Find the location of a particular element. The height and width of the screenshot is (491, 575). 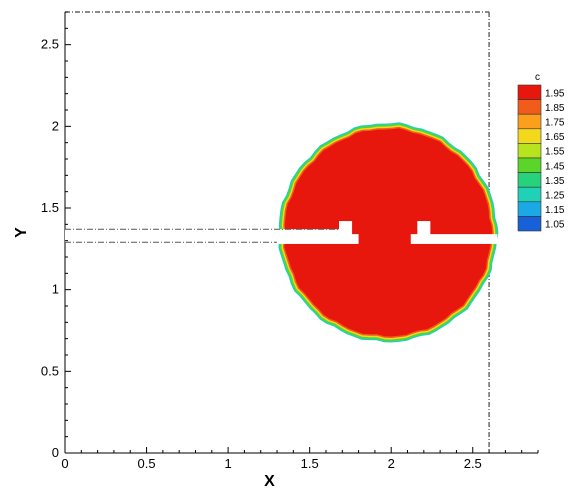

right-slot-notch is located at coordinates (424, 228).